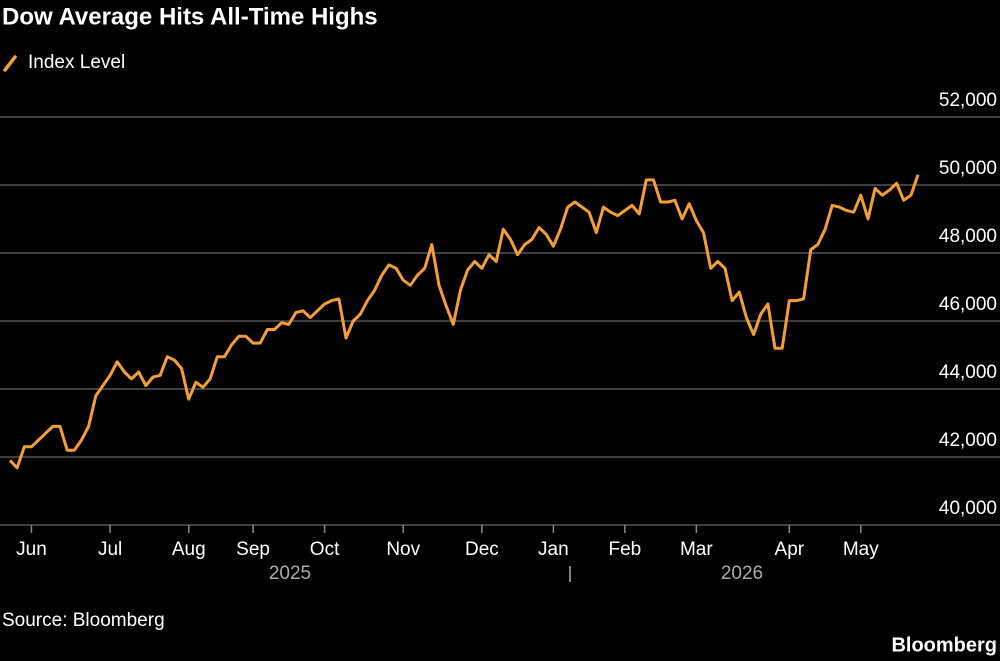  What do you see at coordinates (968, 100) in the screenshot?
I see `y-tick-label: 52,000` at bounding box center [968, 100].